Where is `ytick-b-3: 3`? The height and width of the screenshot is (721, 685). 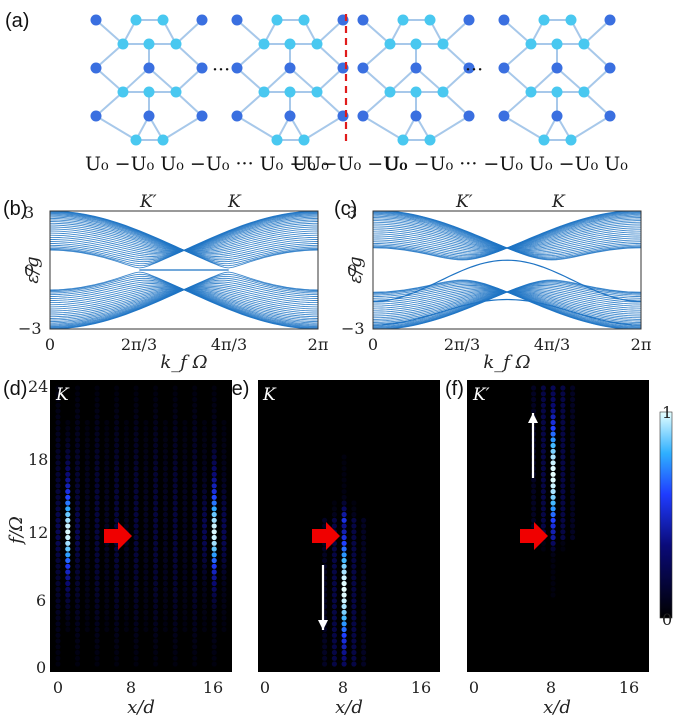 ytick-b-3: 3 is located at coordinates (29, 212).